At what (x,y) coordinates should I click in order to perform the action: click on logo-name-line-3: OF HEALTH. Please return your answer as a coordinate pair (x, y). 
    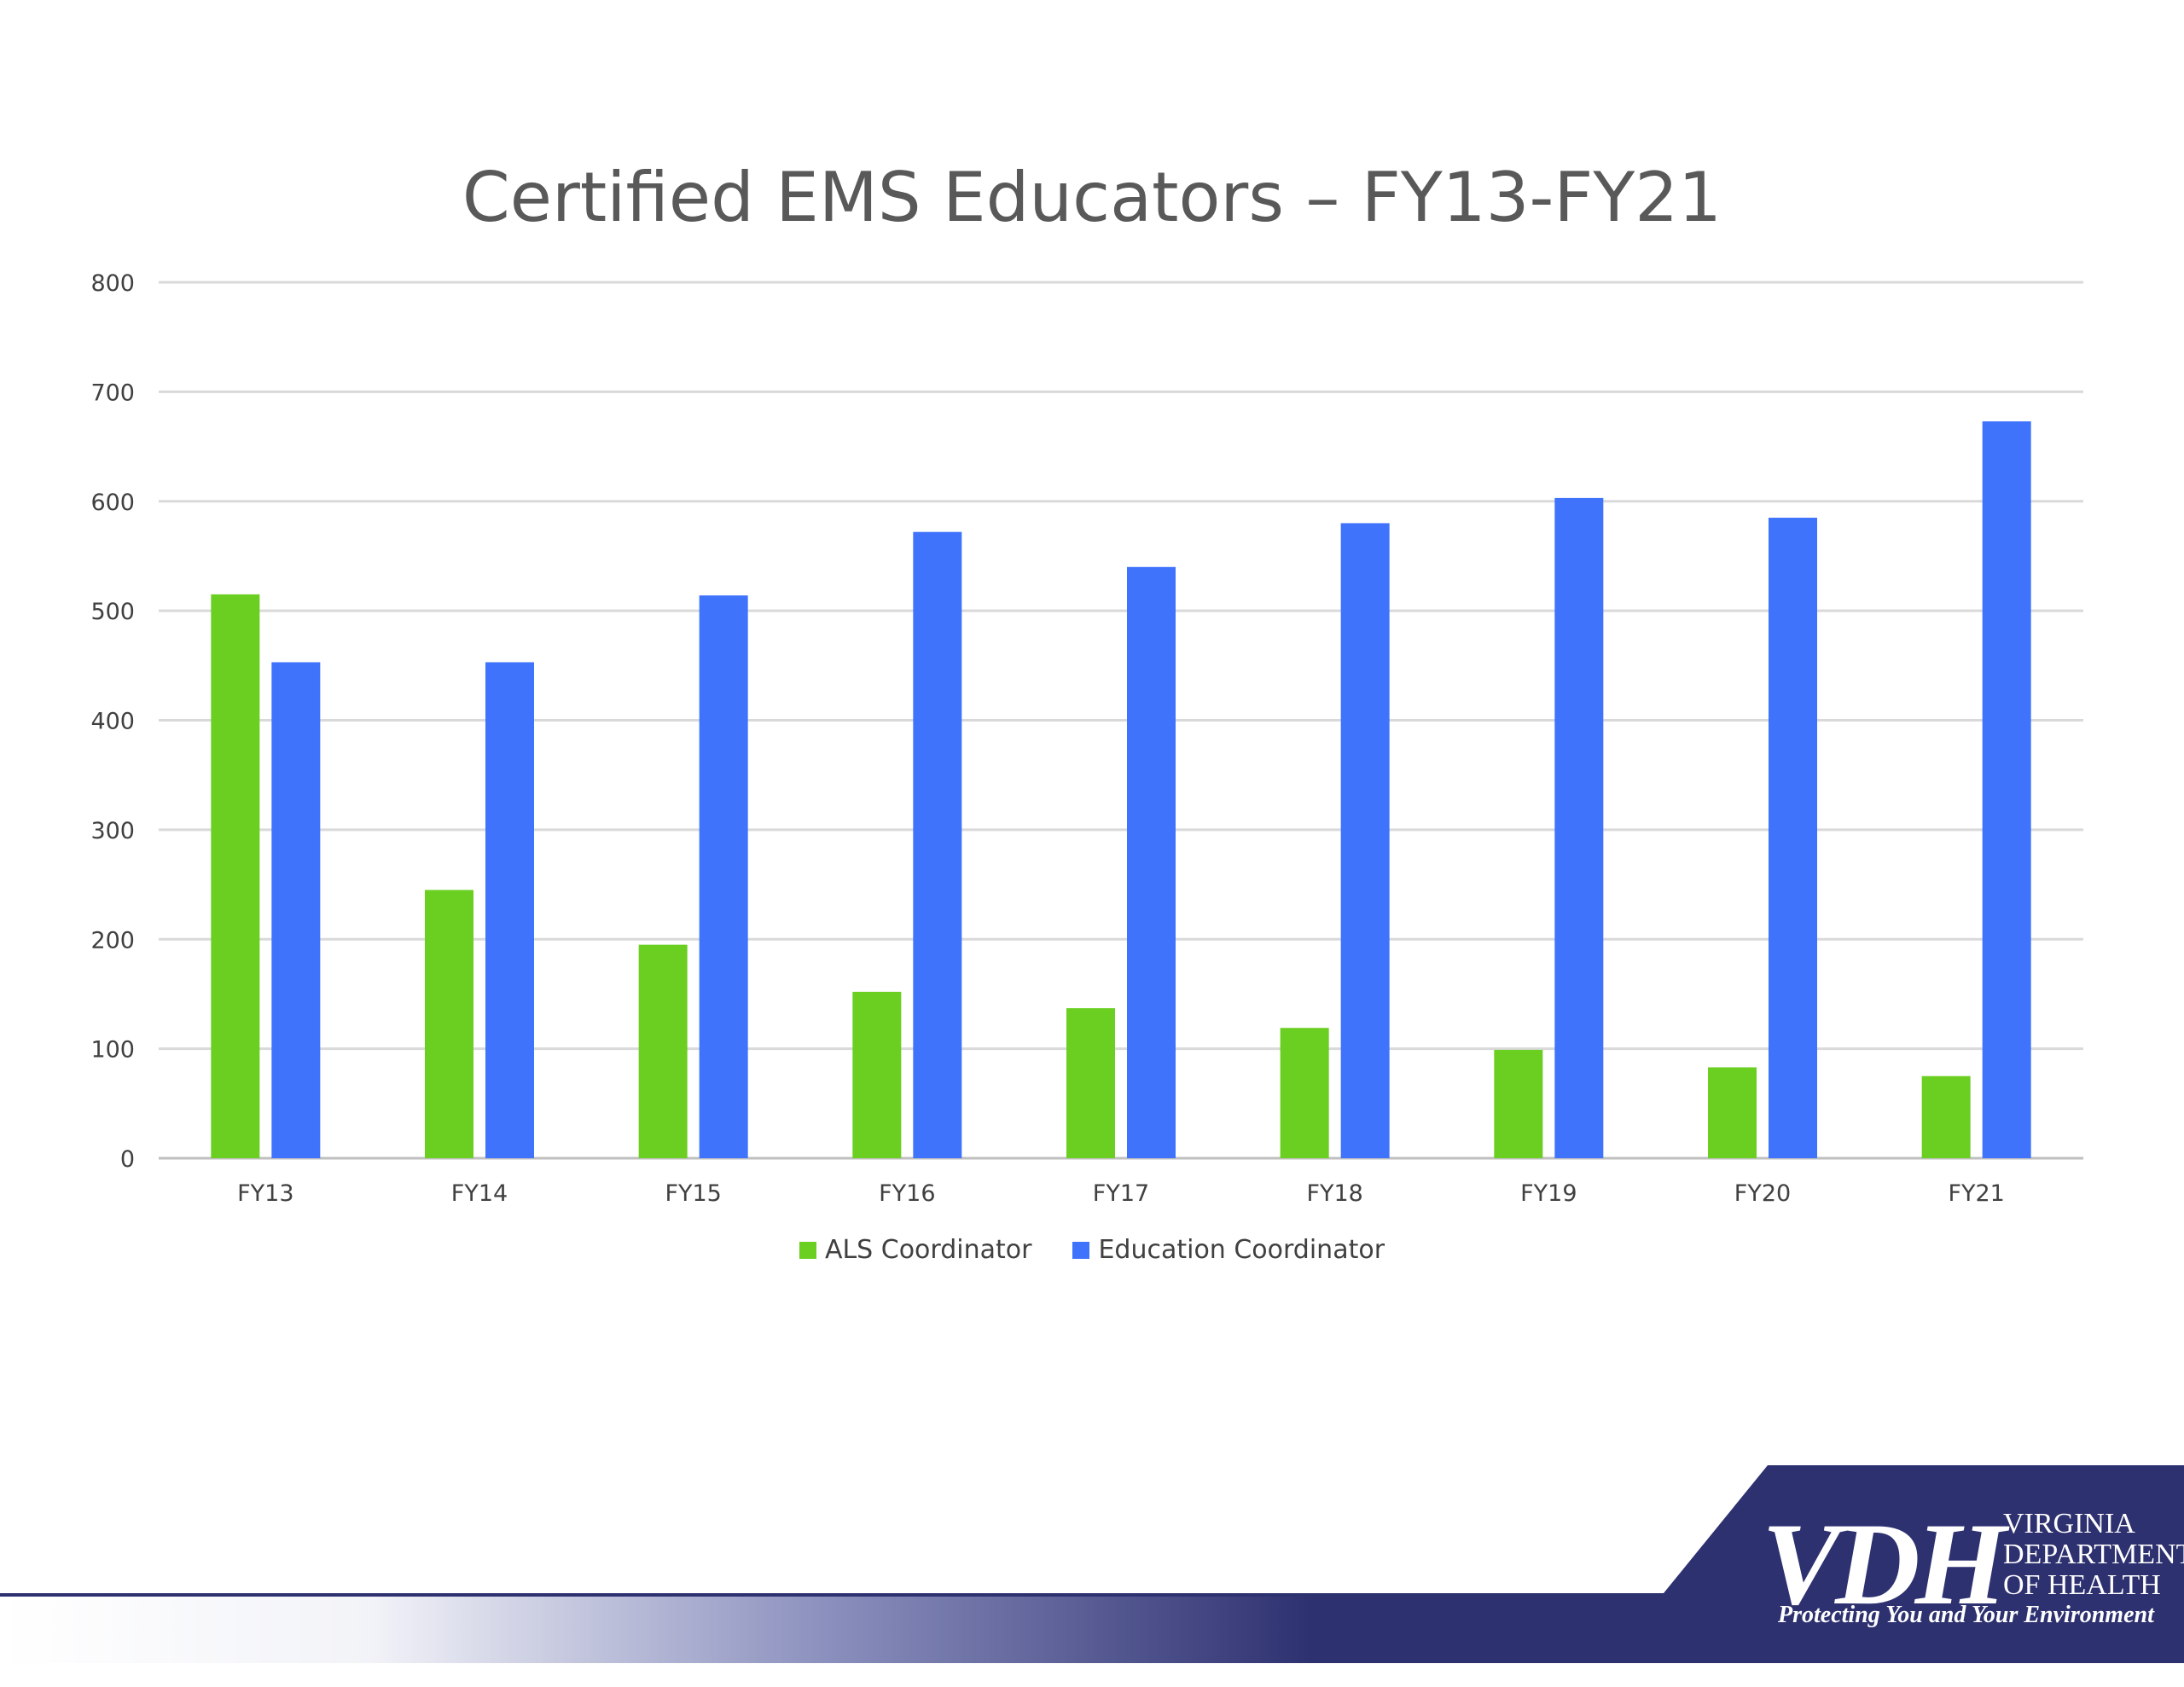
    Looking at the image, I should click on (2082, 1585).